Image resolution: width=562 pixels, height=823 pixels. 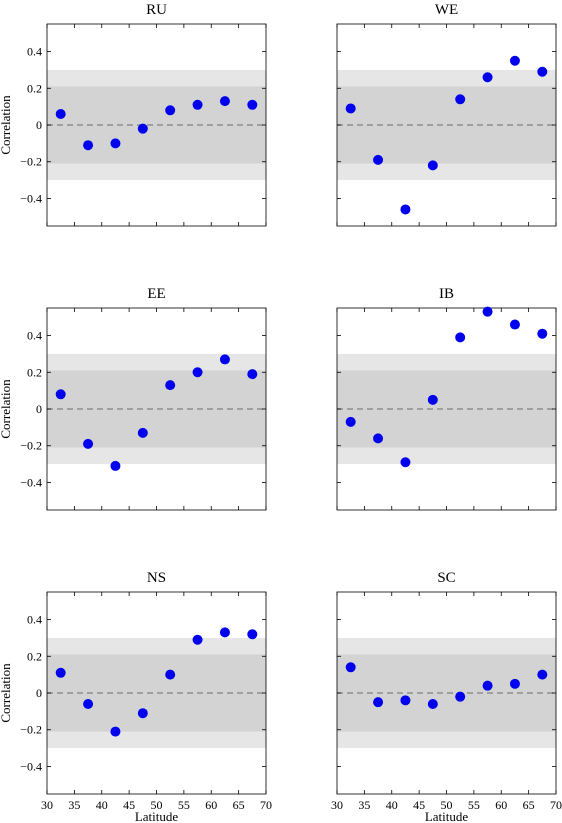 What do you see at coordinates (446, 696) in the screenshot?
I see `panel-sc: 30 35 40 45 50 55 60 65 70 SC Latitude` at bounding box center [446, 696].